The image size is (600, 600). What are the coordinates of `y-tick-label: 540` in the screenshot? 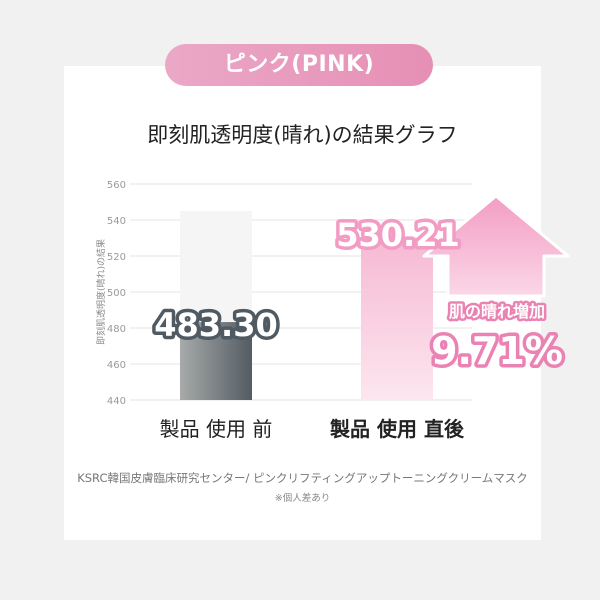 It's located at (116, 221).